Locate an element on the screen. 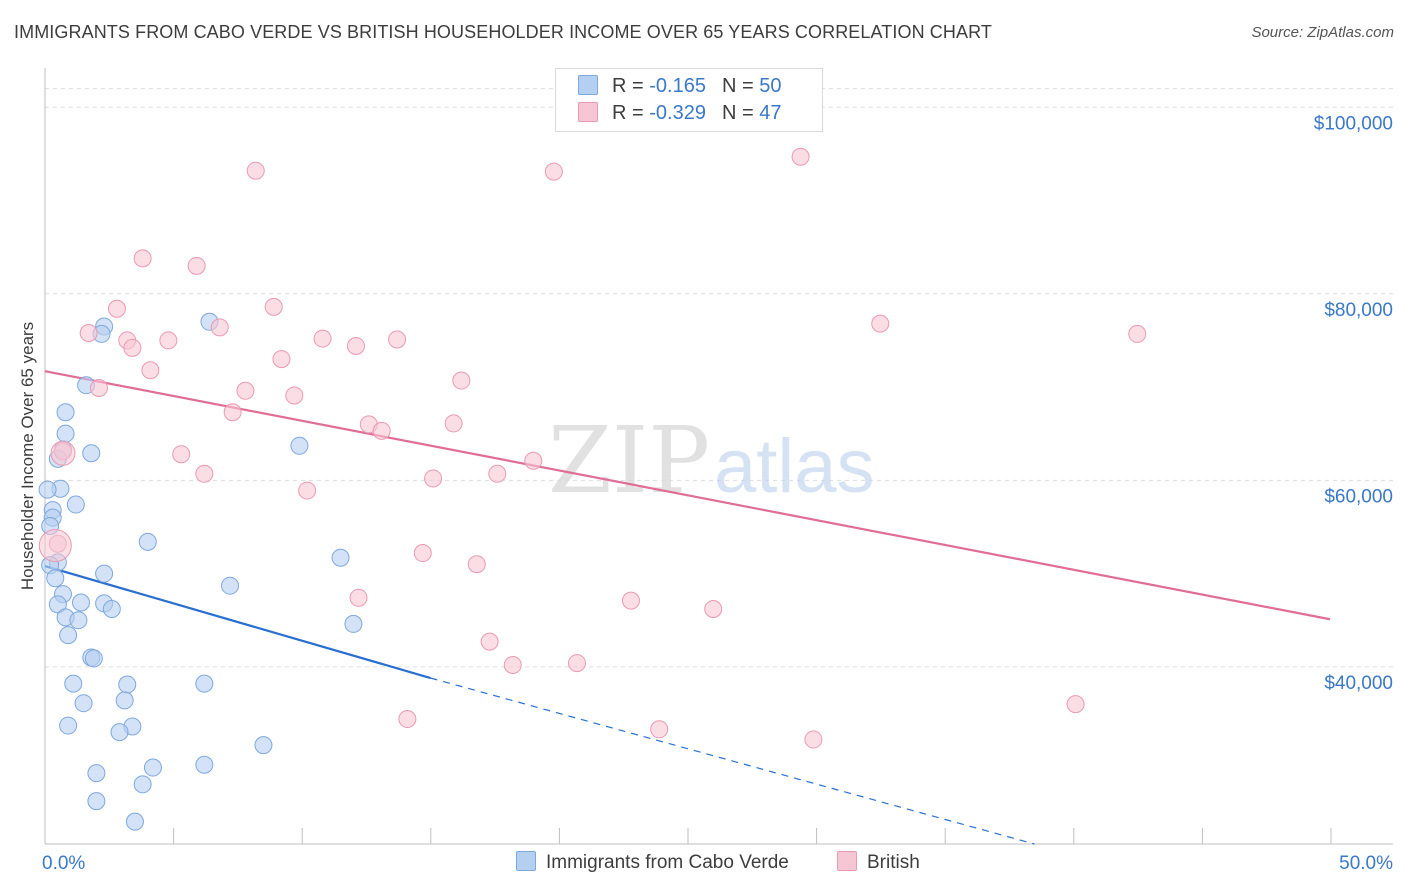  x-tick-label: 50.0% is located at coordinates (1366, 863).